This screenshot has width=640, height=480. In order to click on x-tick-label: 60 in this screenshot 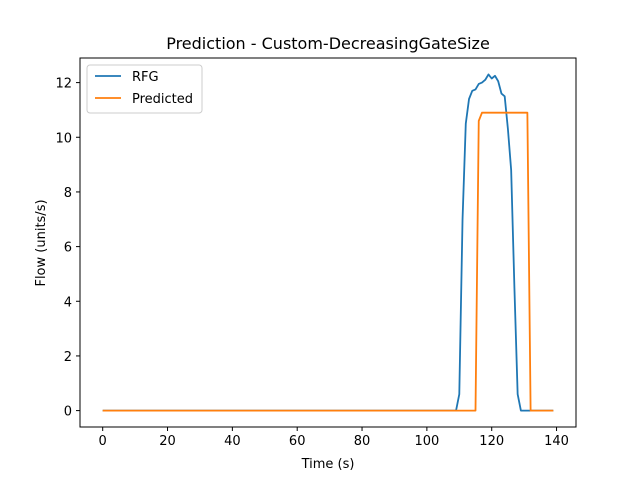, I will do `click(297, 441)`.